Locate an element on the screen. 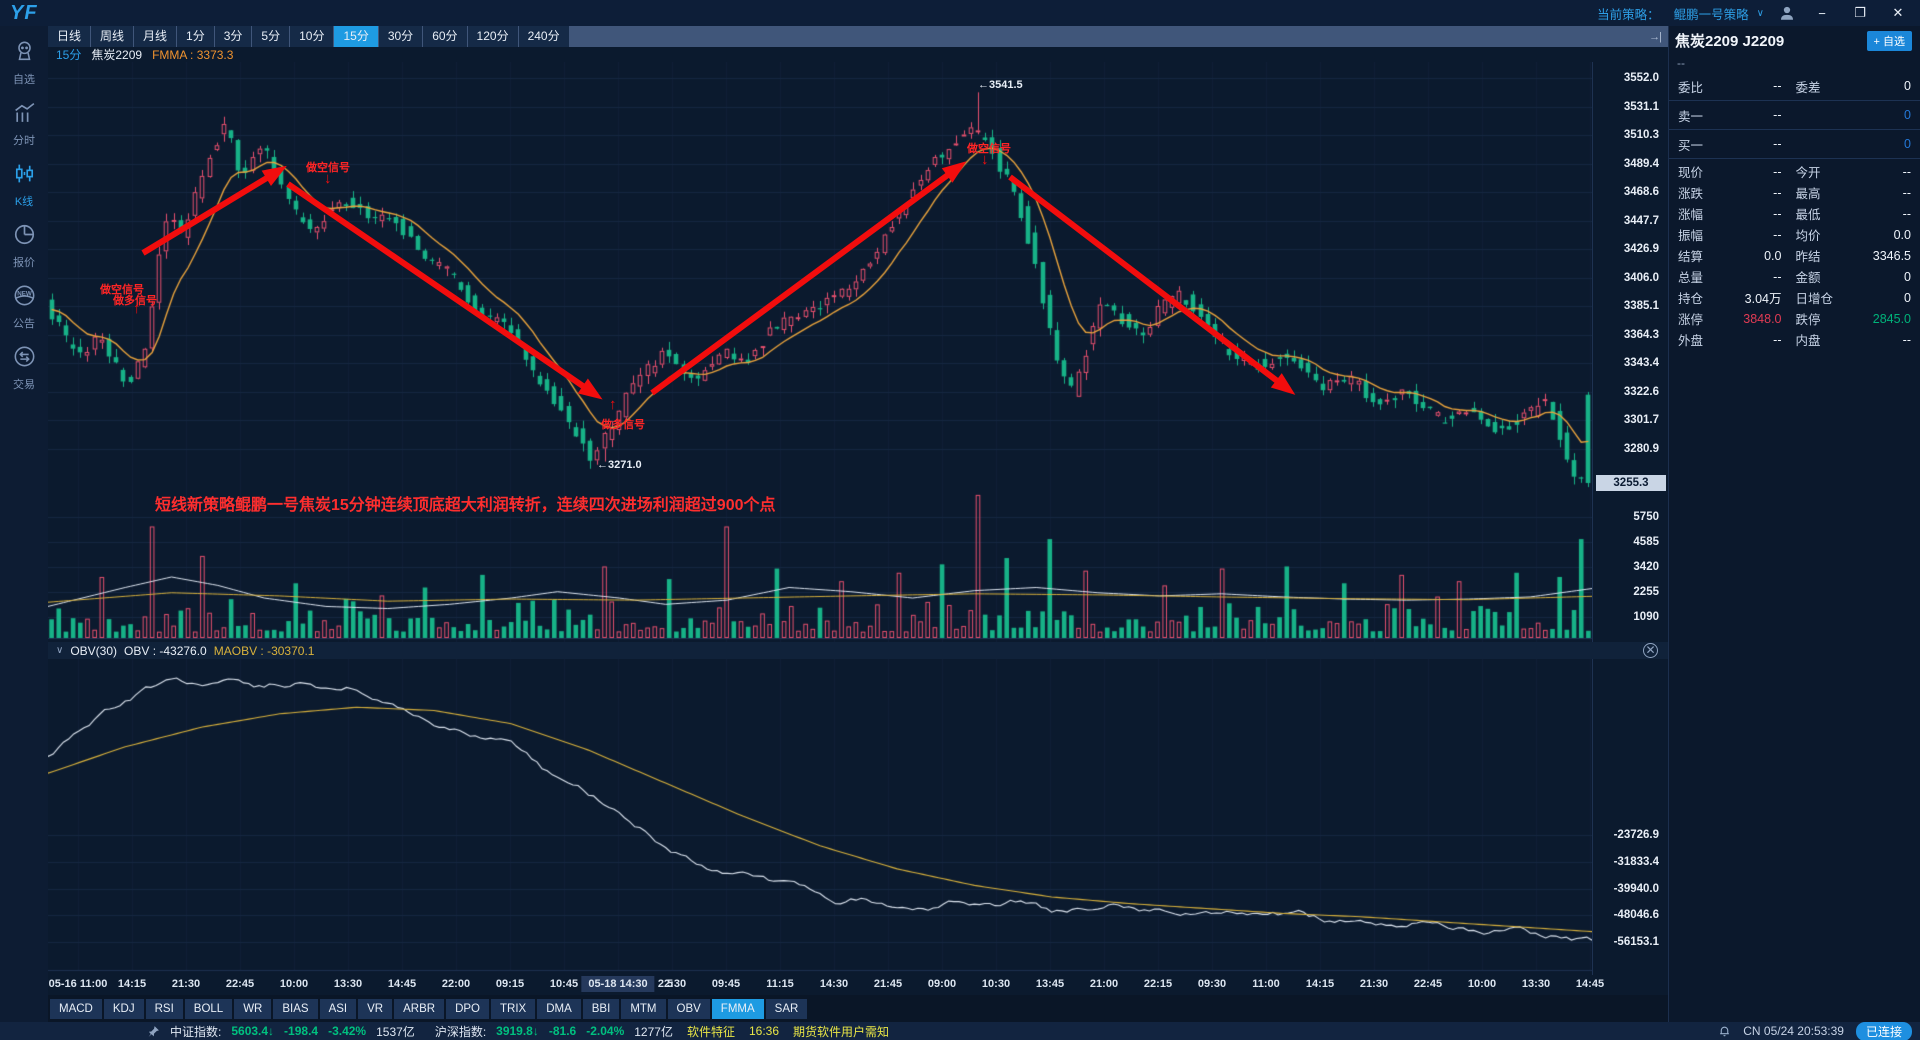 The image size is (1920, 1040). indicator-tab-MTM: MTM is located at coordinates (643, 1009).